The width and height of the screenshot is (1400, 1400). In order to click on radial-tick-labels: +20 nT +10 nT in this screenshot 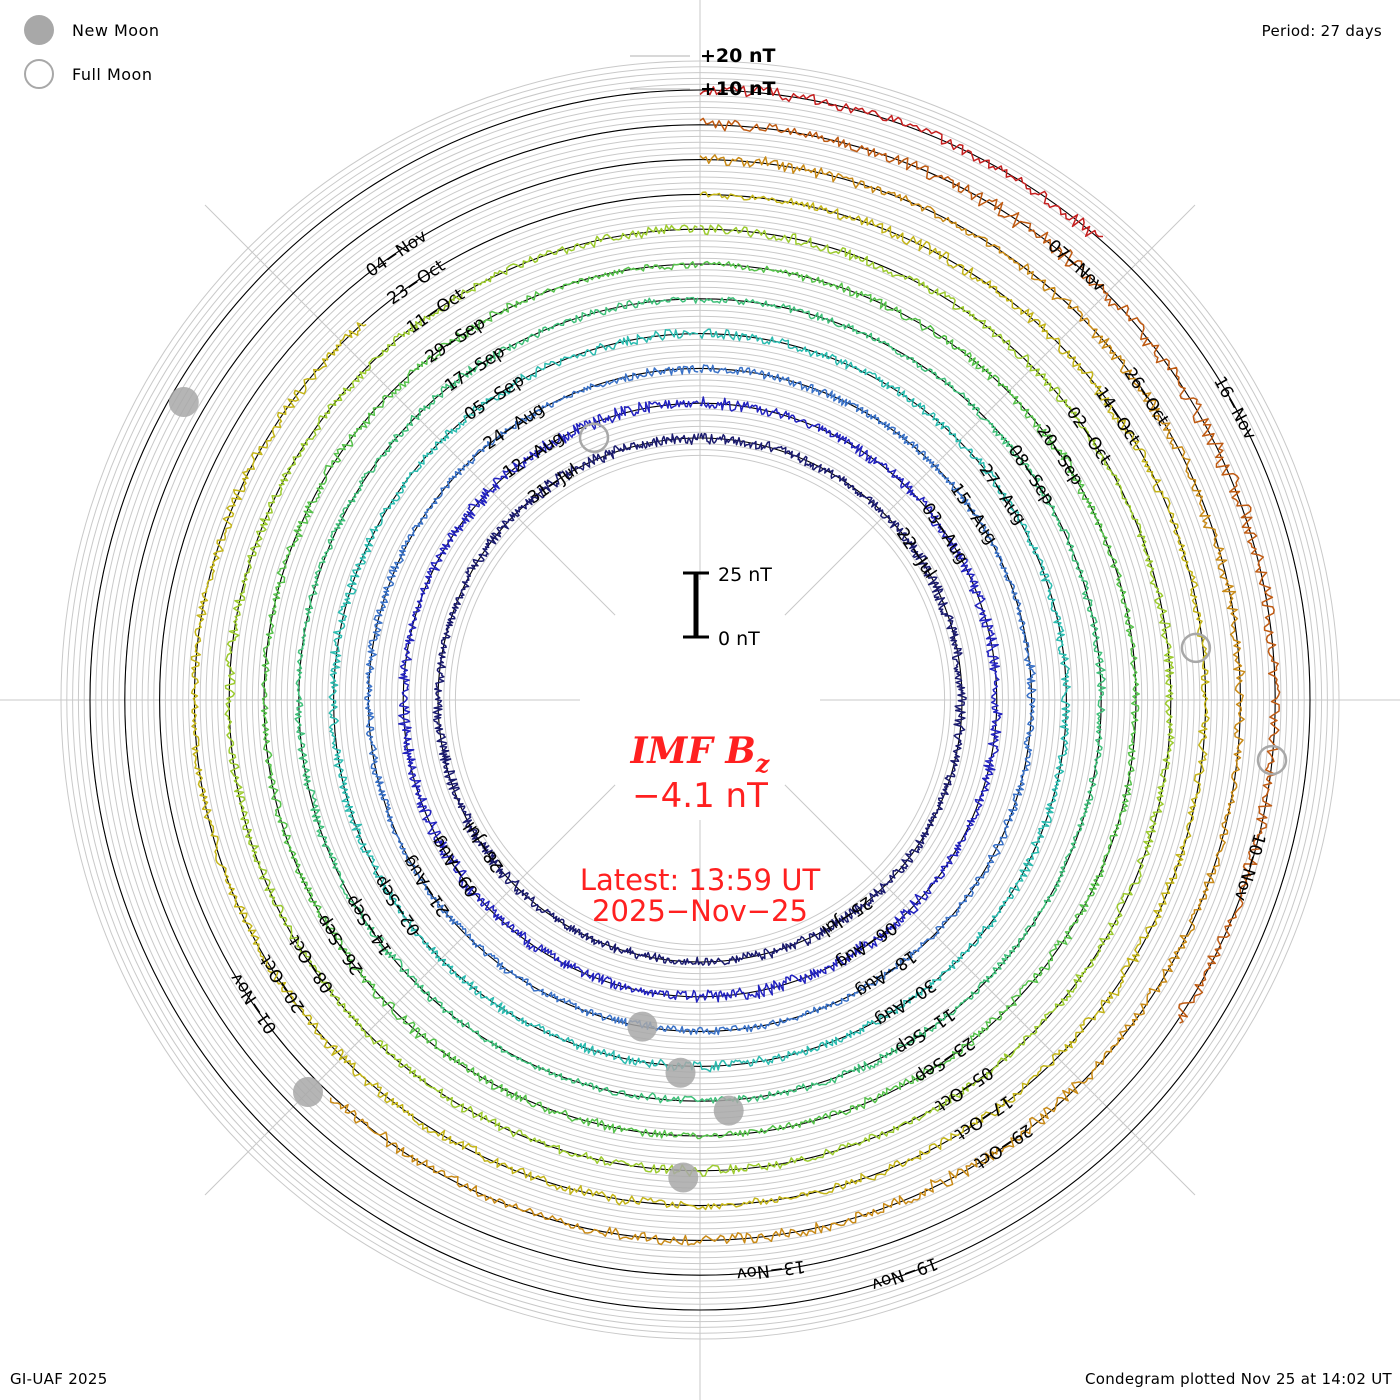, I will do `click(738, 72)`.